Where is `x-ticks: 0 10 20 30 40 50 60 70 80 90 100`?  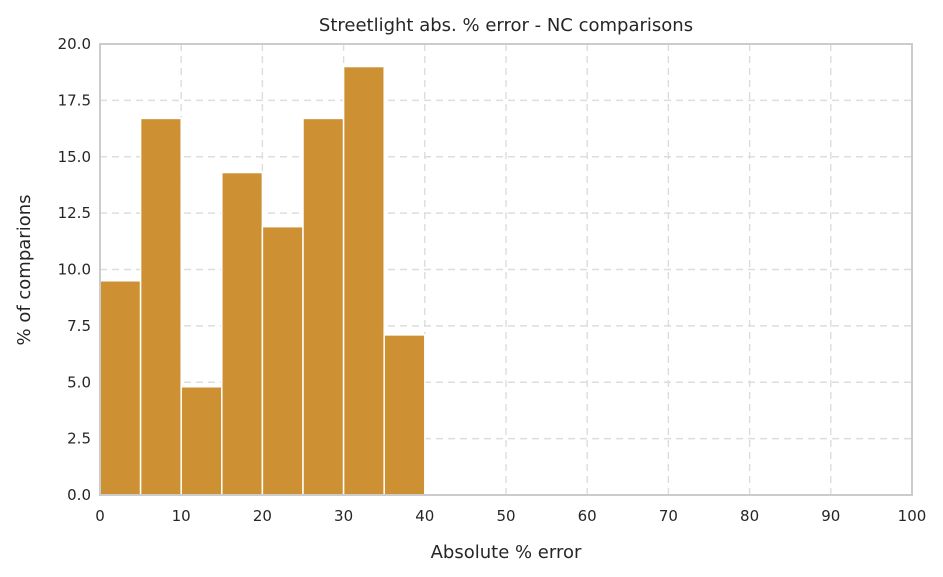 x-ticks: 0 10 20 30 40 50 60 70 80 90 100 is located at coordinates (510, 516).